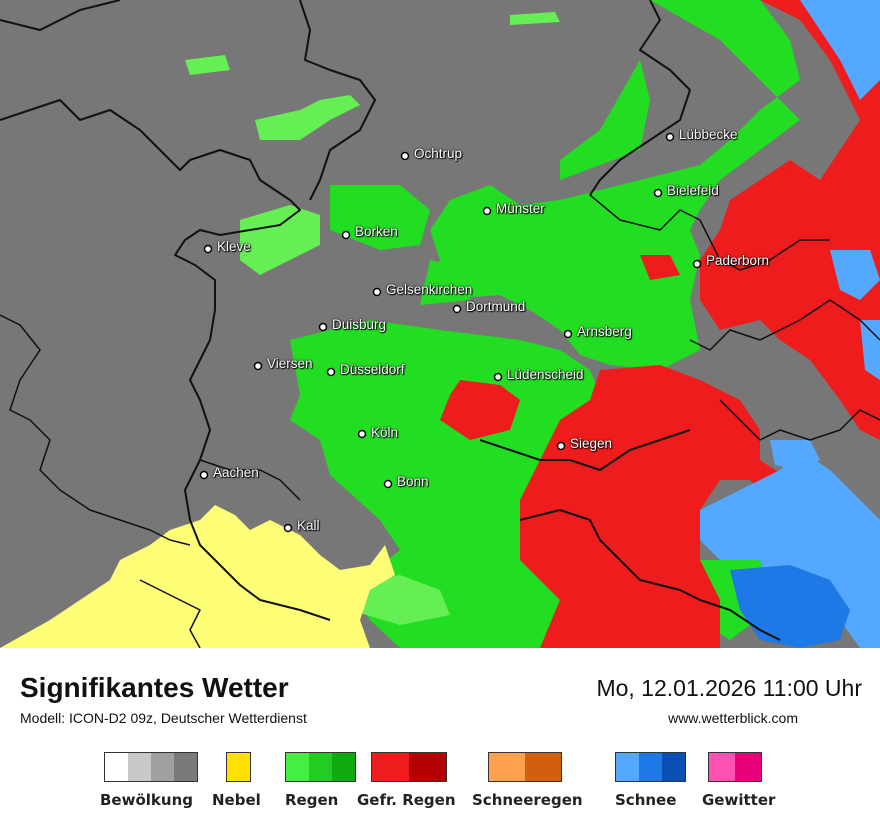 The image size is (880, 830). I want to click on city-label-muenster: Münster, so click(520, 208).